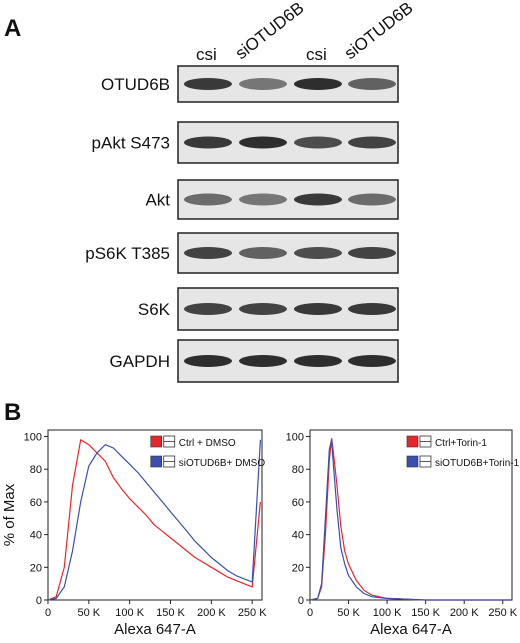 The image size is (520, 643). What do you see at coordinates (127, 253) in the screenshot?
I see `row-label: pS6K T385` at bounding box center [127, 253].